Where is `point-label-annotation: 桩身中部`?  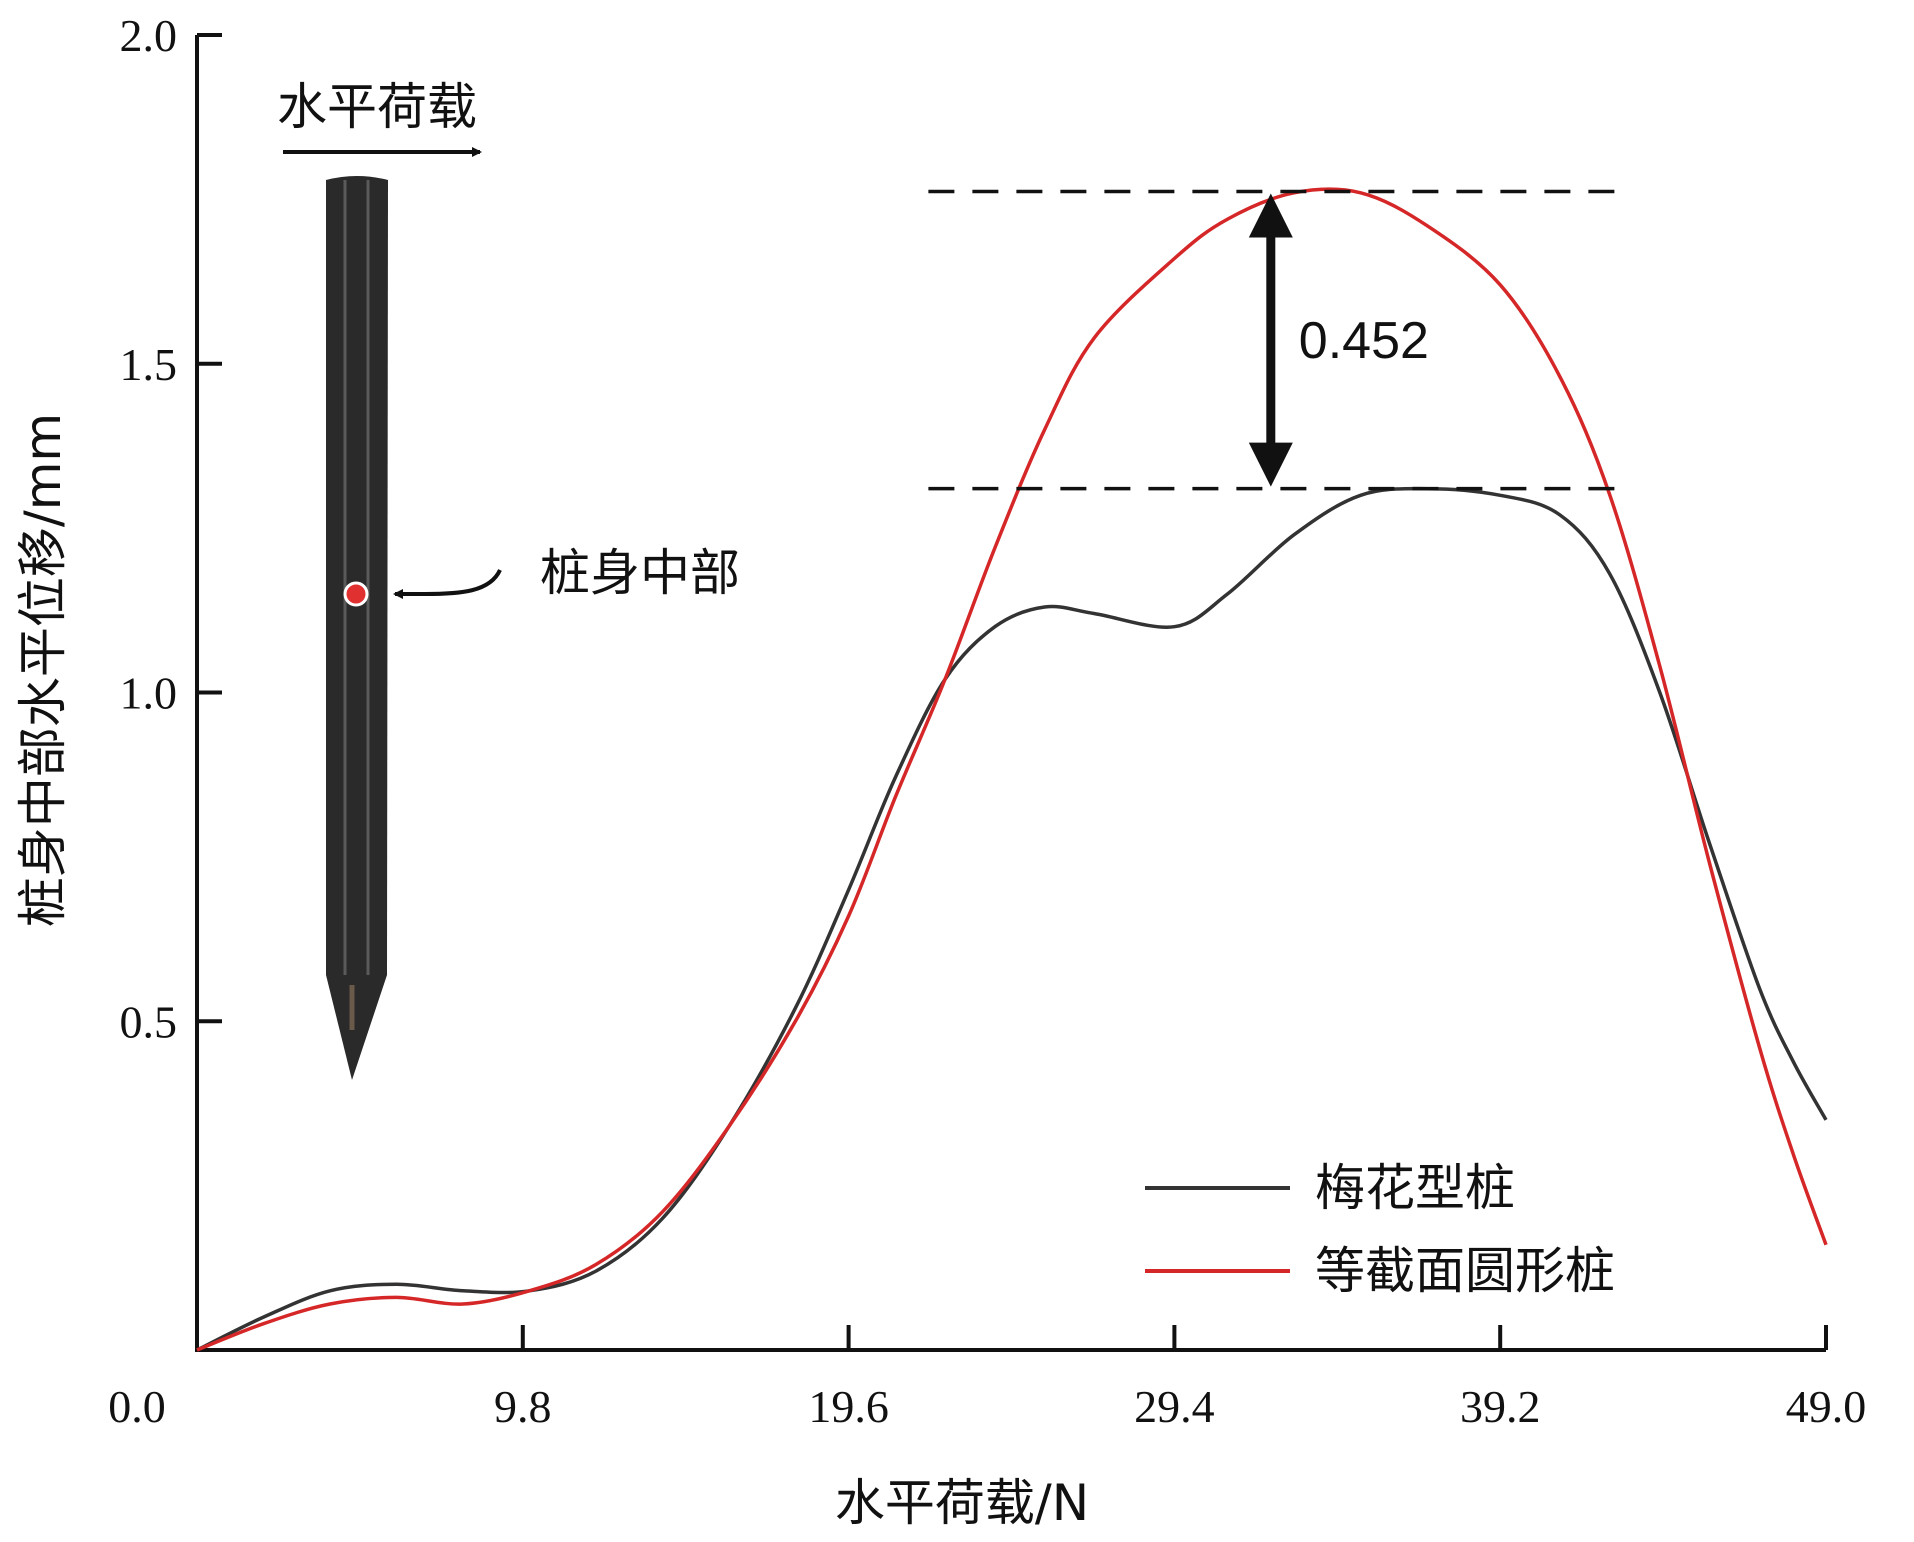 point-label-annotation: 桩身中部 is located at coordinates (566, 573).